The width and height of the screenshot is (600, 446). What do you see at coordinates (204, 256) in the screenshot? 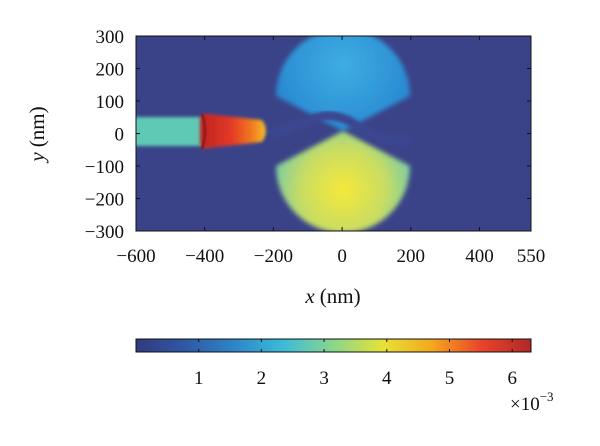
I see `x-tick-label: −400` at bounding box center [204, 256].